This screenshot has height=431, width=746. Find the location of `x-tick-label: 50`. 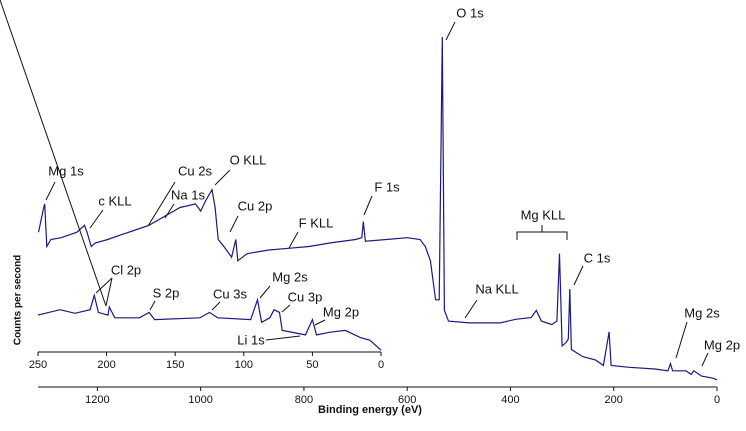

x-tick-label: 50 is located at coordinates (312, 365).